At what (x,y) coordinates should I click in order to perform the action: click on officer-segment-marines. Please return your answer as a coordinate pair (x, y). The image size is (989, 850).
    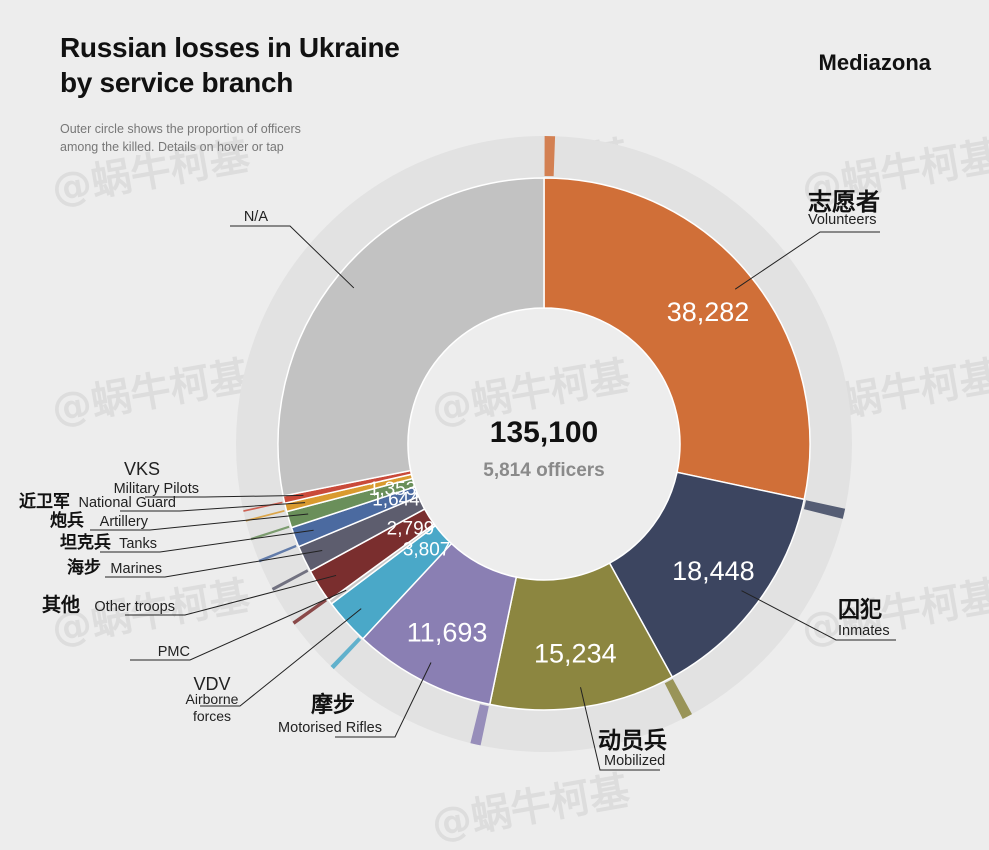
    Looking at the image, I should click on (290, 580).